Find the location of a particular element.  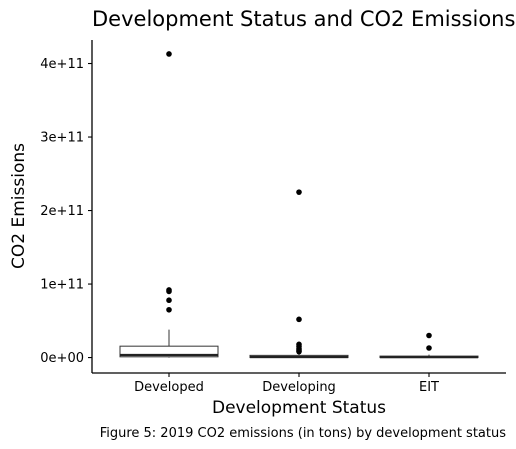

y-tick-label: 0e+00 is located at coordinates (62, 358).